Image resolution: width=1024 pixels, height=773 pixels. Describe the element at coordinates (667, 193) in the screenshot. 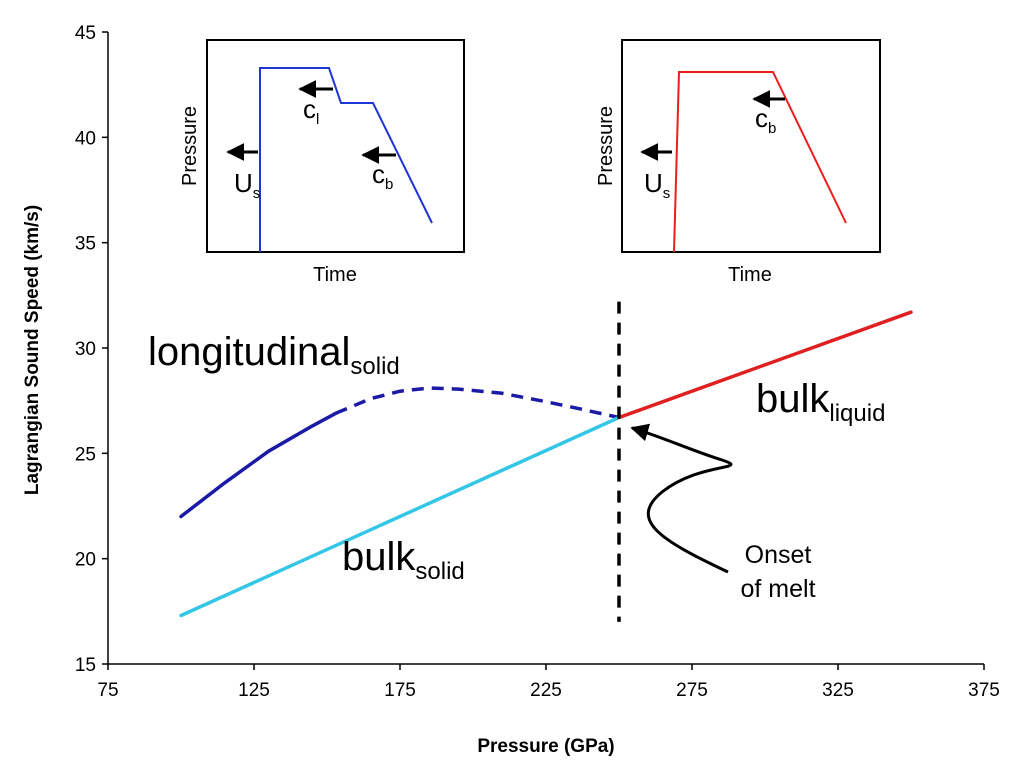

I see `inset-liquid-us-sub: s` at that location.